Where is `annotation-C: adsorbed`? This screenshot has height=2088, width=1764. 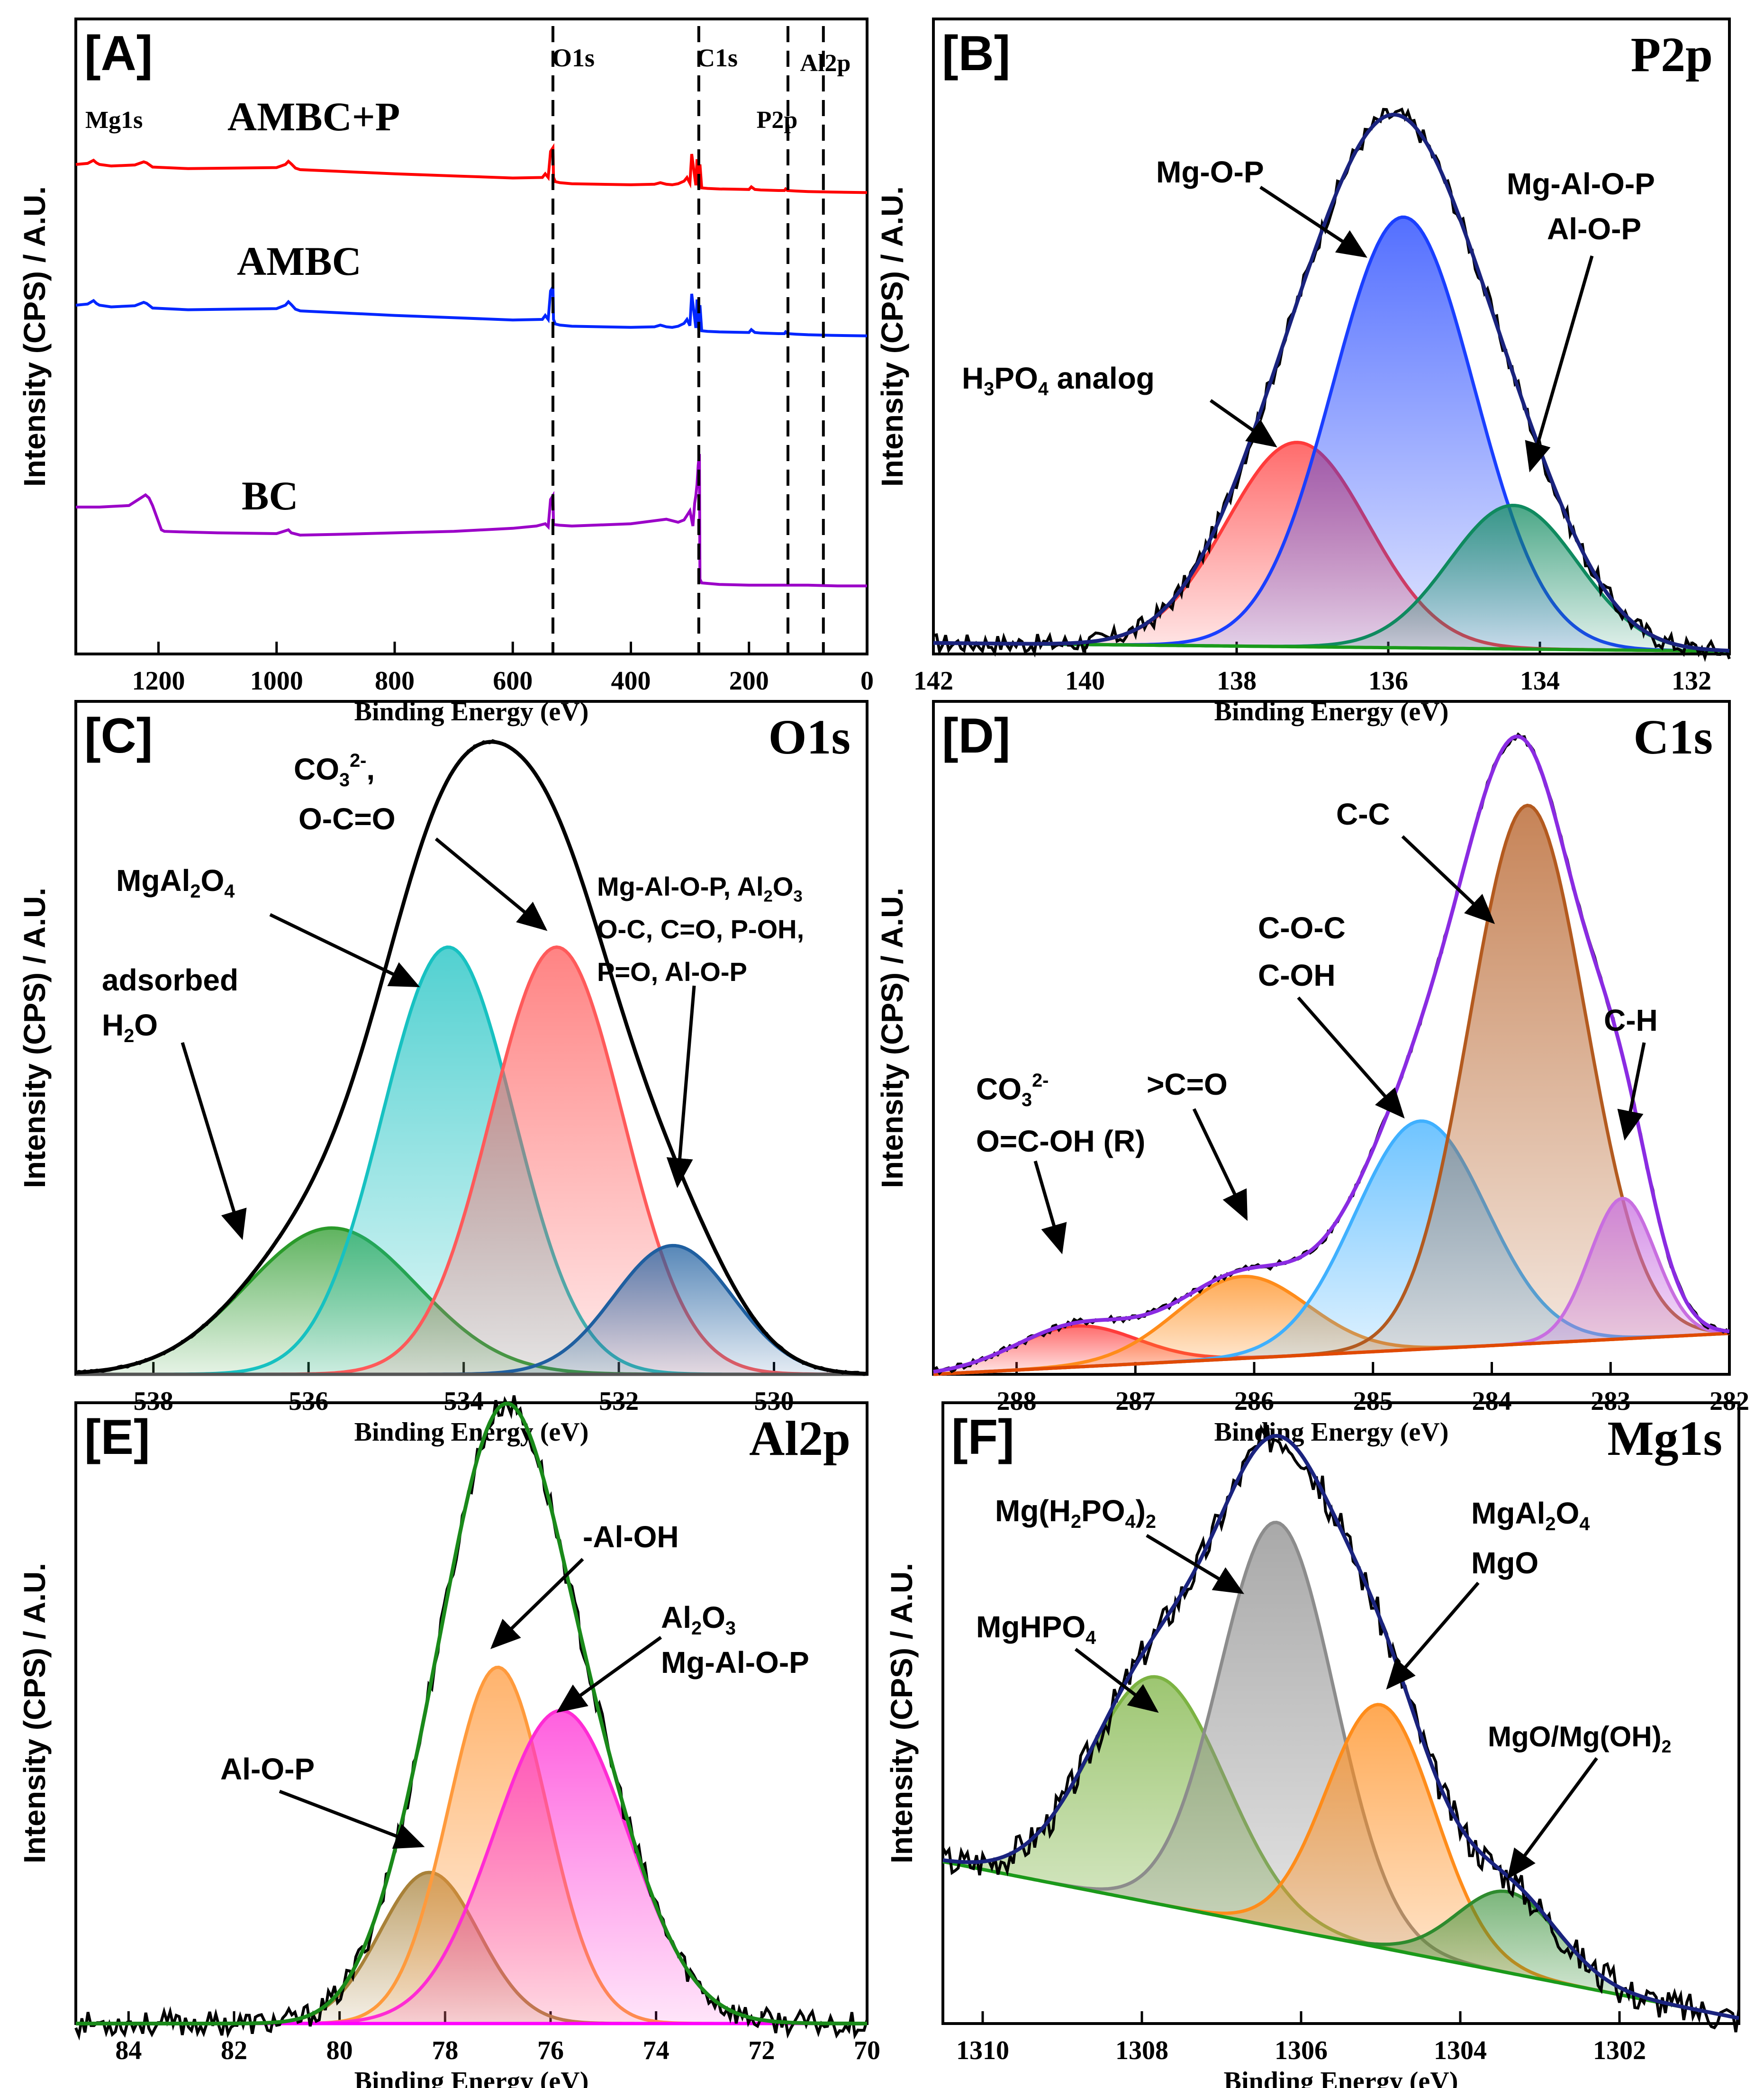 annotation-C: adsorbed is located at coordinates (170, 980).